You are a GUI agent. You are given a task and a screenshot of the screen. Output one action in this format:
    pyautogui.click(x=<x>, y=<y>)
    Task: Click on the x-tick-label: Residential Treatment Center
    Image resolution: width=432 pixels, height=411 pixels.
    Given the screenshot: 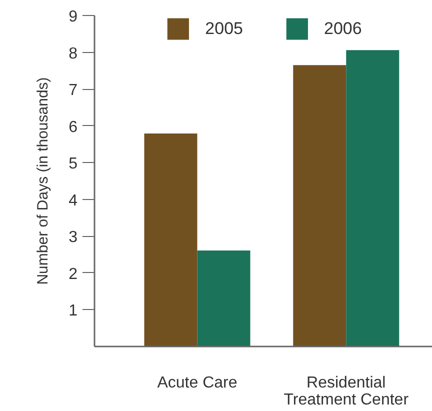 What is the action you would take?
    pyautogui.click(x=347, y=391)
    